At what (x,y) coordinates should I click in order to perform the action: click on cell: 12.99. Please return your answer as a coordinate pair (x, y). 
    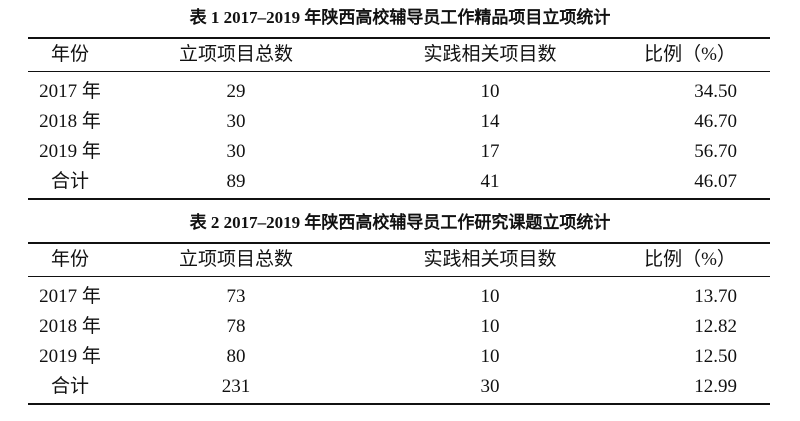
    Looking at the image, I should click on (715, 386).